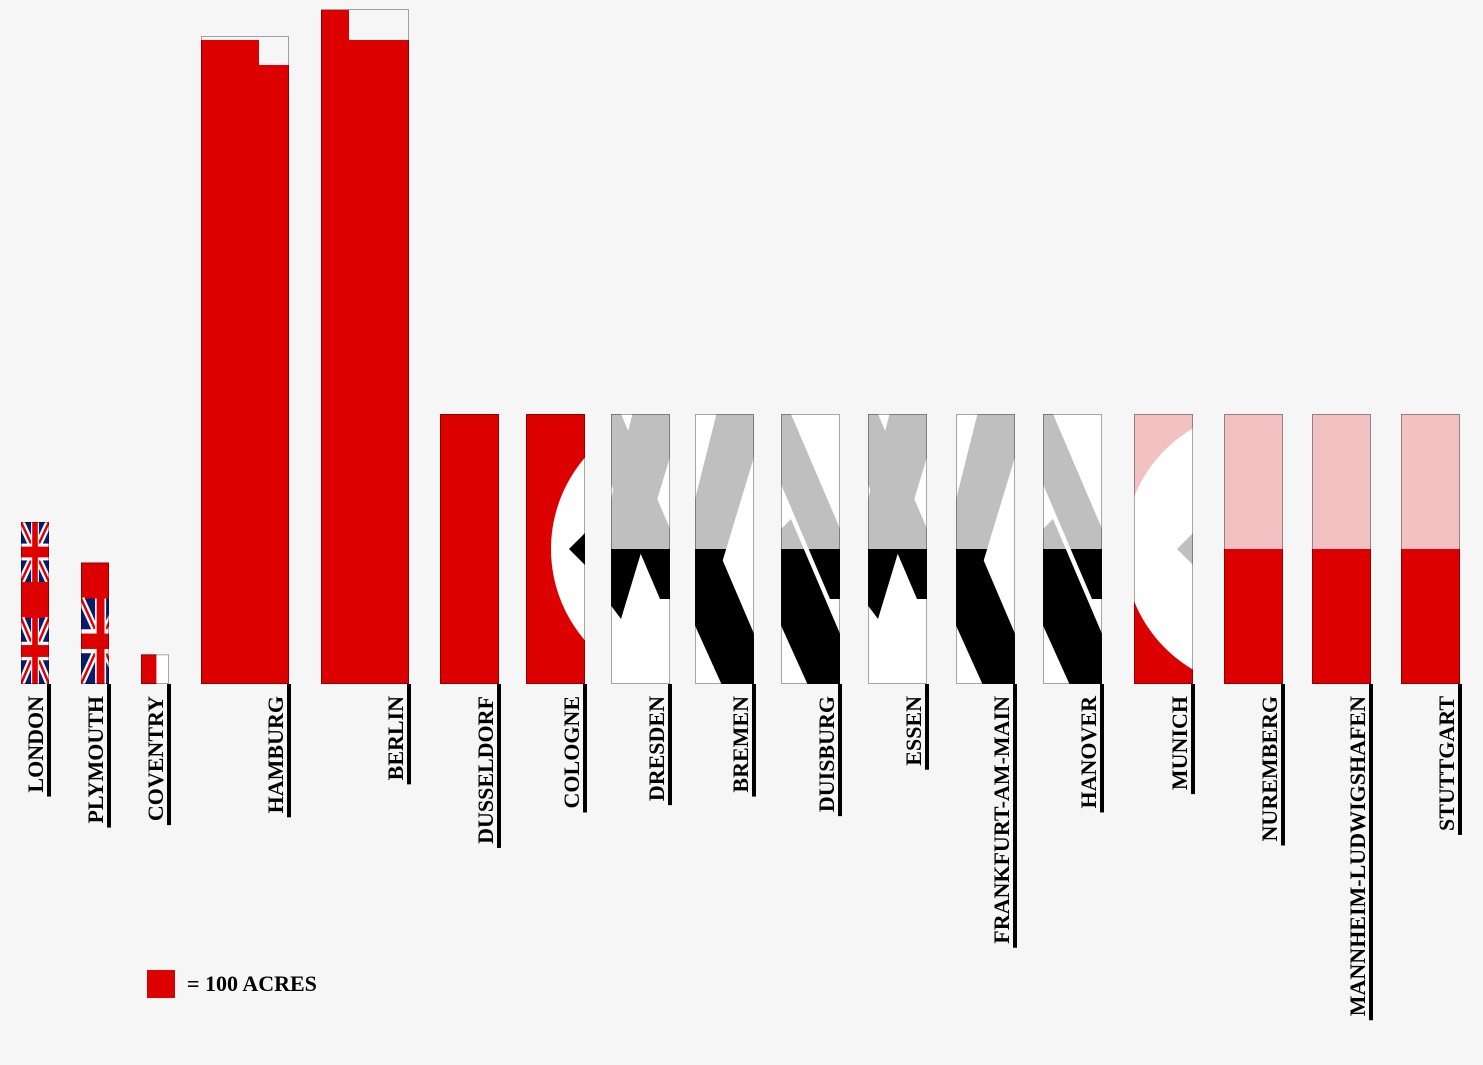 This screenshot has width=1483, height=1065. Describe the element at coordinates (409, 734) in the screenshot. I see `label-rule-berlin` at that location.